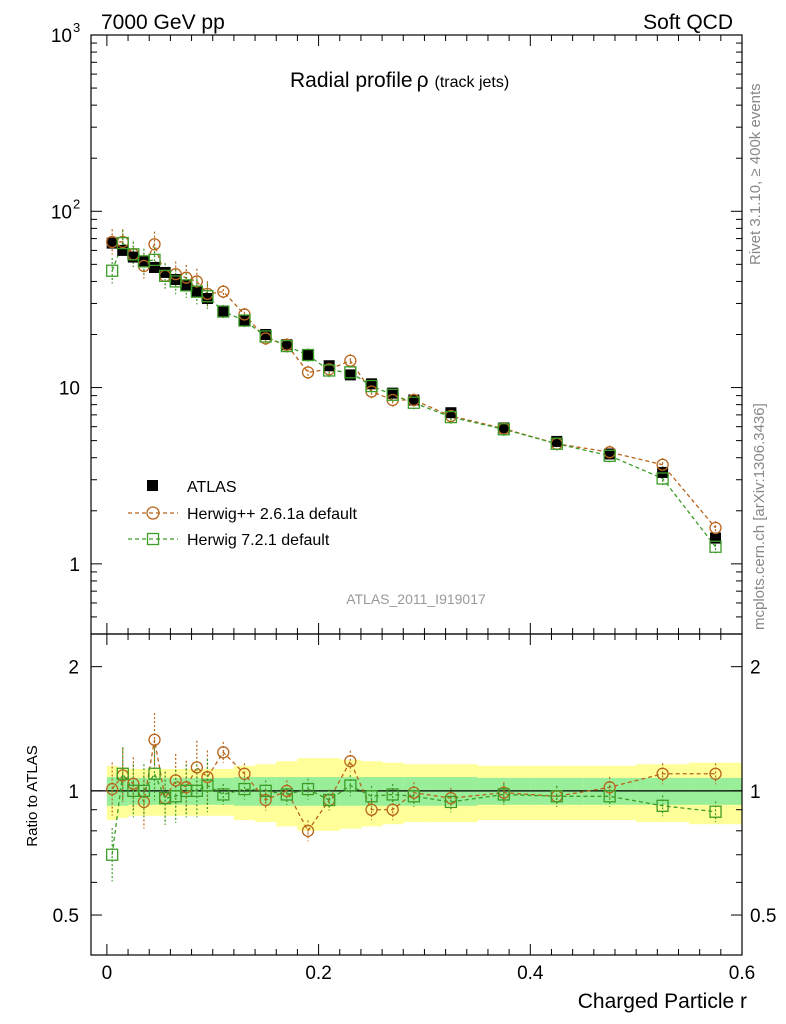 Image resolution: width=786 pixels, height=1024 pixels. What do you see at coordinates (153, 513) in the screenshot?
I see `legend-marker-herwigpp` at bounding box center [153, 513].